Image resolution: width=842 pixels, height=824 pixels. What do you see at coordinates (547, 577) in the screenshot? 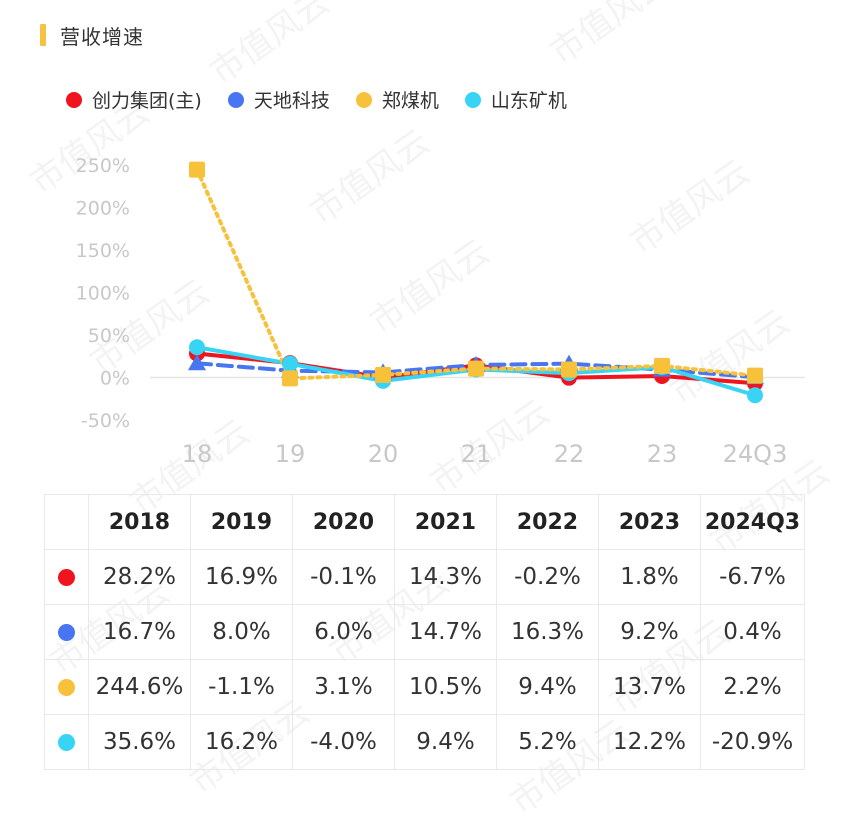
I see `table-cell: -0.2%` at bounding box center [547, 577].